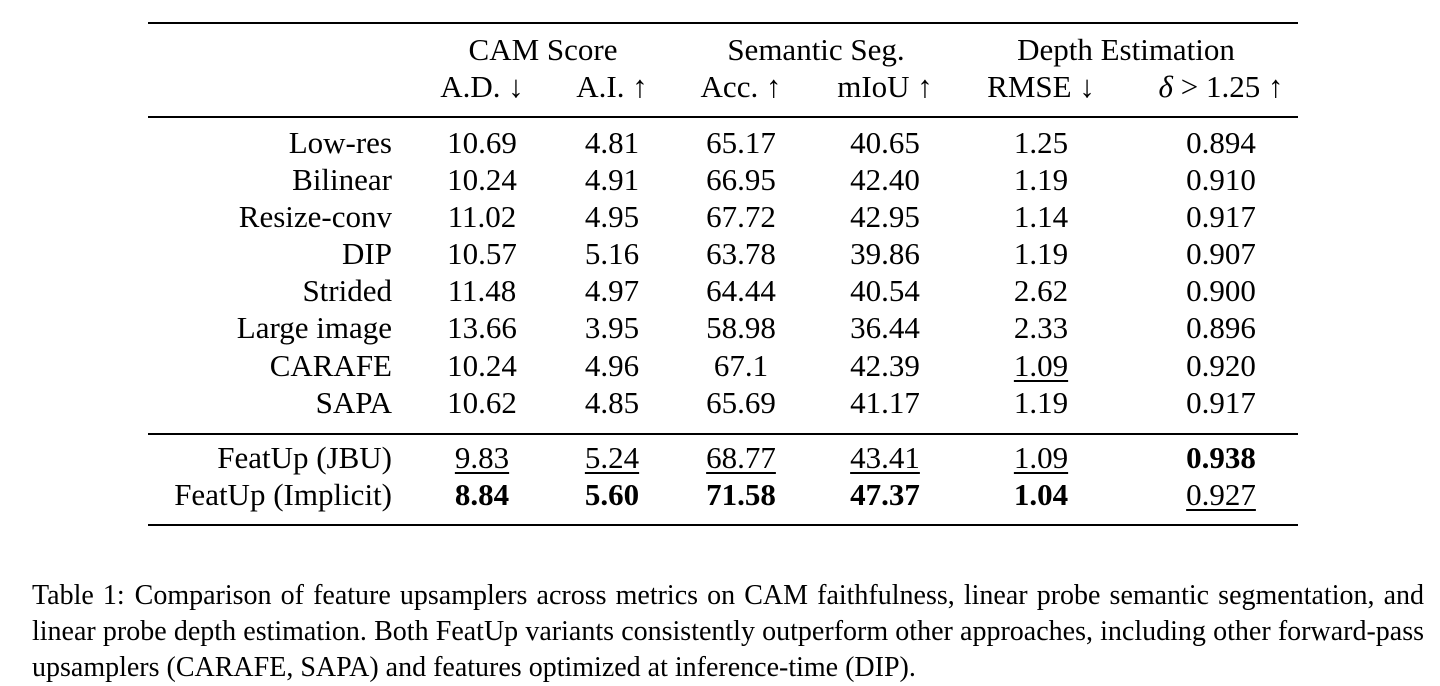 The height and width of the screenshot is (686, 1440). Describe the element at coordinates (78, 595) in the screenshot. I see `caption-label: Table 1:` at that location.